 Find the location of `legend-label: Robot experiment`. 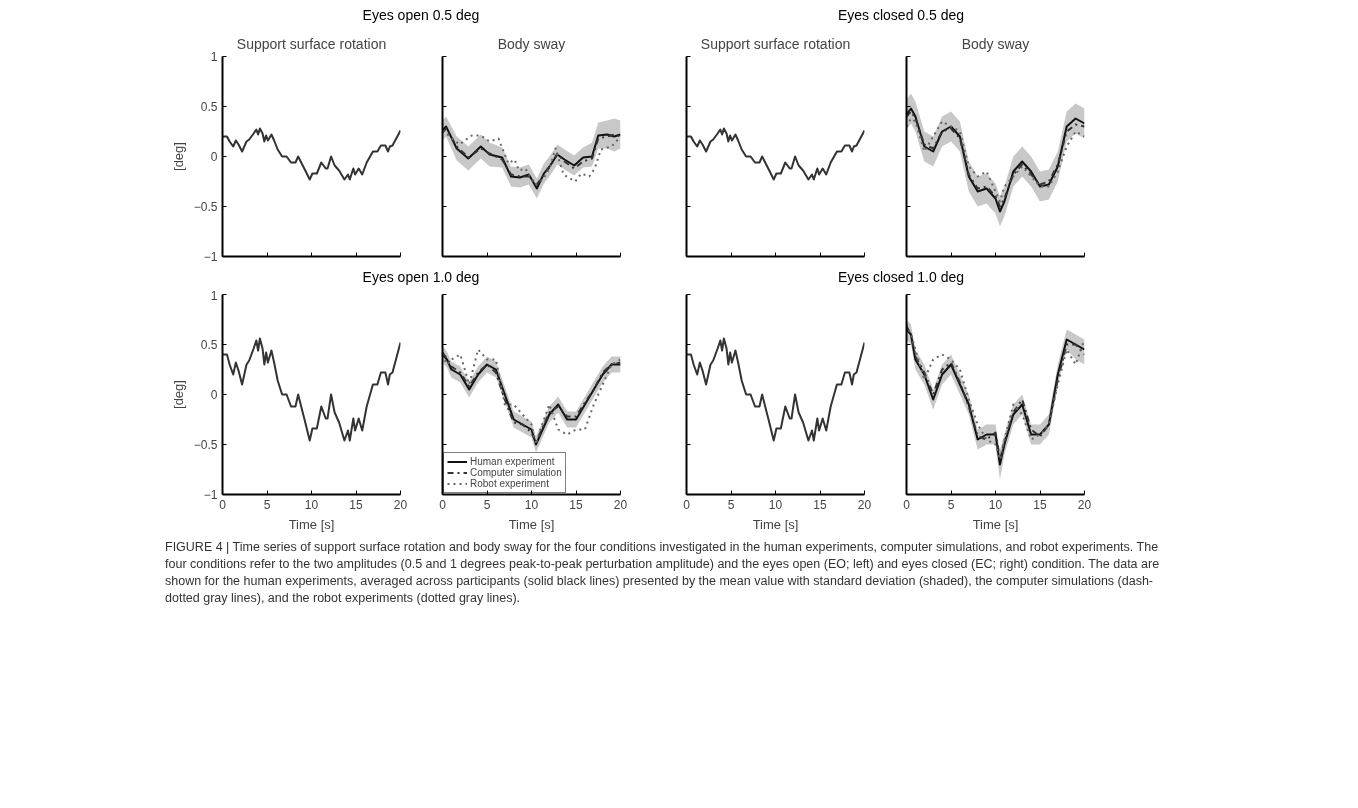

legend-label: Robot experiment is located at coordinates (509, 483).